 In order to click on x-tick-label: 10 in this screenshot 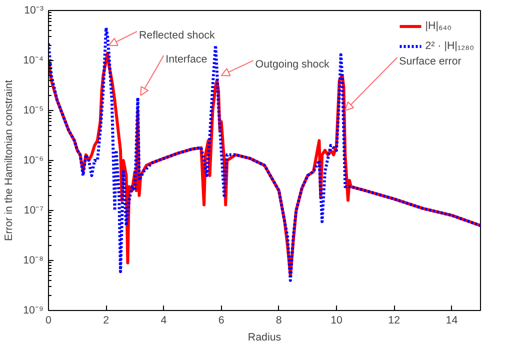, I will do `click(336, 320)`.